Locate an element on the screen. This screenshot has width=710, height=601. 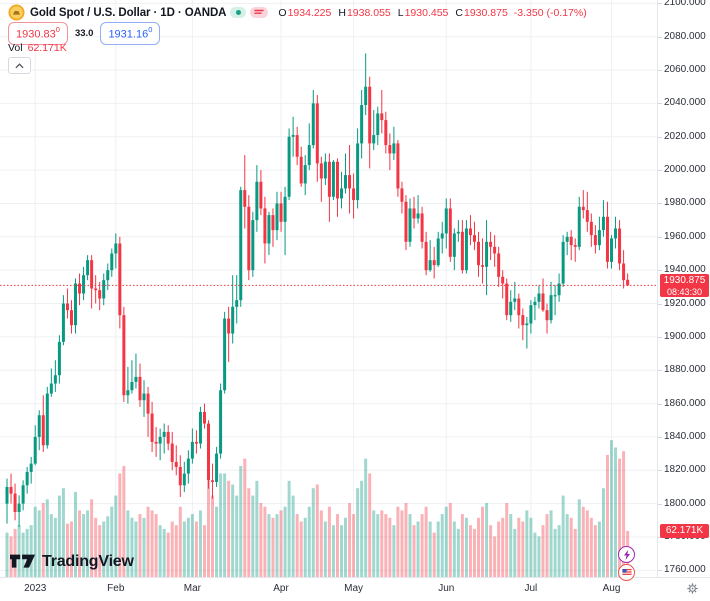
price-tick-label: 1920.000 is located at coordinates (685, 303).